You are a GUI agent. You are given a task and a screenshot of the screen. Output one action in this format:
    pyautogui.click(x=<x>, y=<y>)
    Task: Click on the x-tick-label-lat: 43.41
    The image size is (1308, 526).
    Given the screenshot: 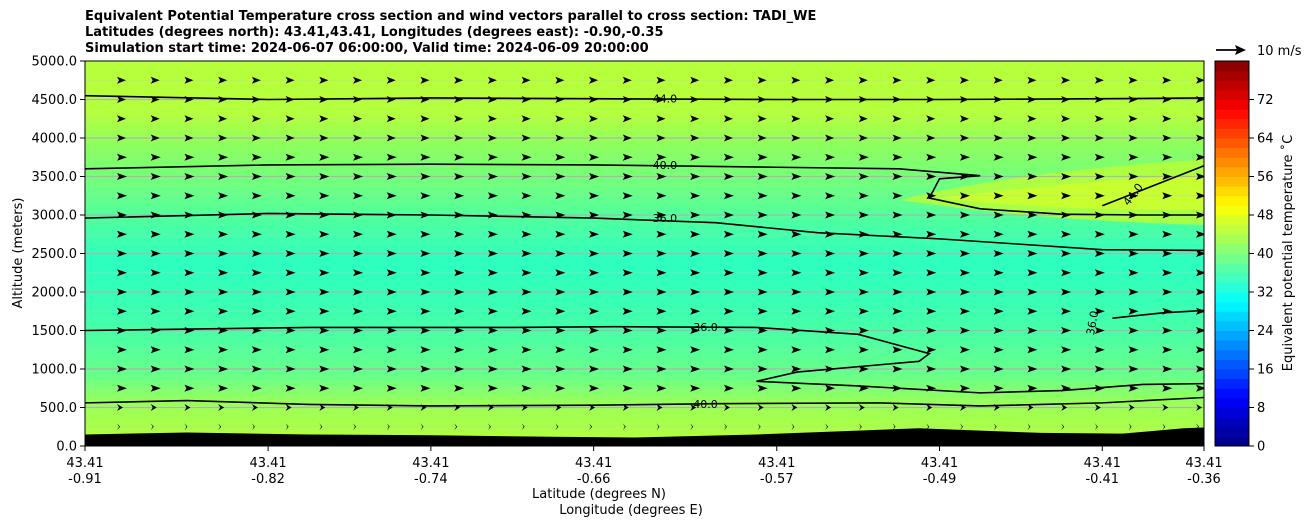 What is the action you would take?
    pyautogui.click(x=776, y=463)
    